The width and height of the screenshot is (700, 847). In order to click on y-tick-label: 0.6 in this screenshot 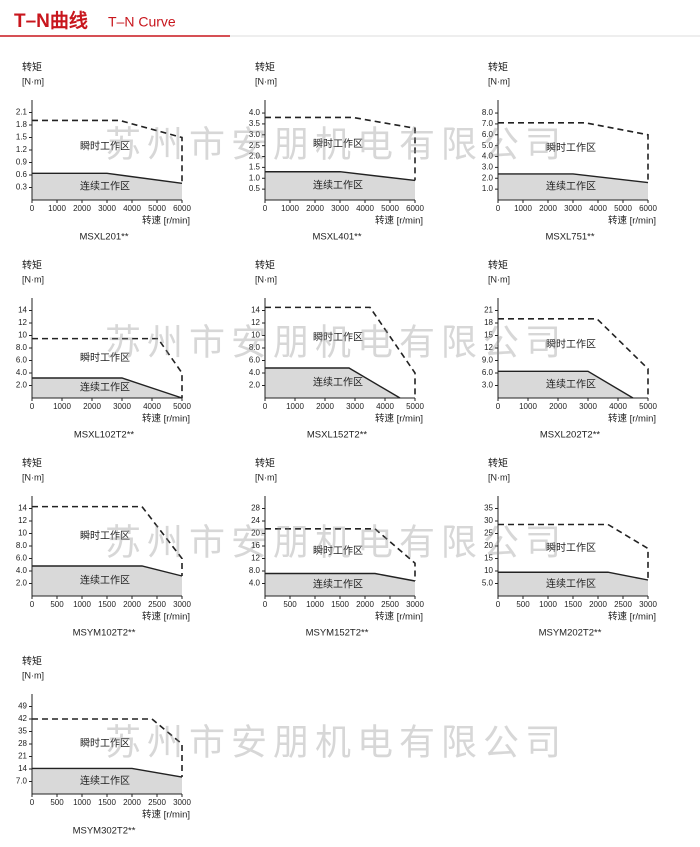, I will do `click(22, 174)`.